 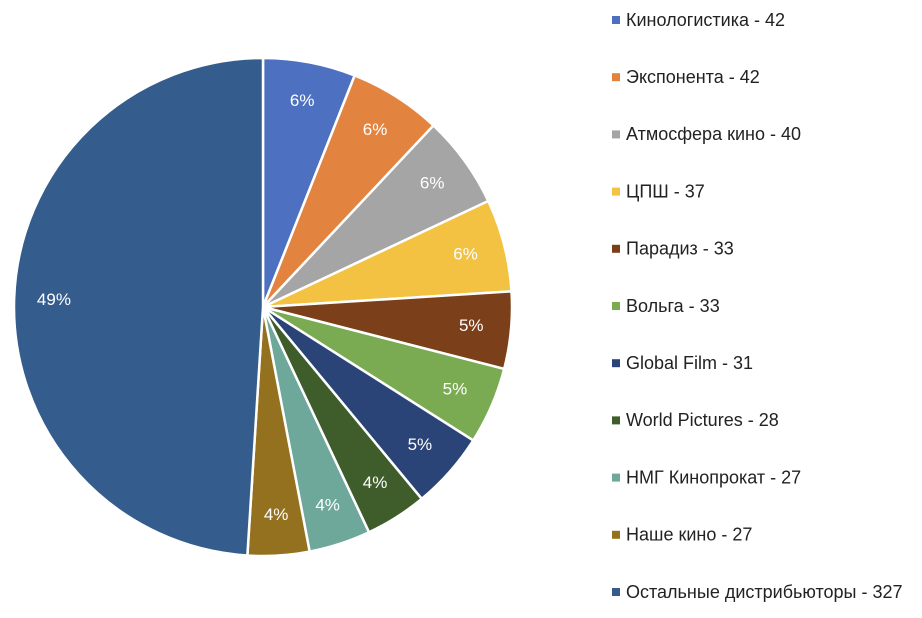 I want to click on legend-label: Атмосфера кино - 40, so click(x=713, y=134).